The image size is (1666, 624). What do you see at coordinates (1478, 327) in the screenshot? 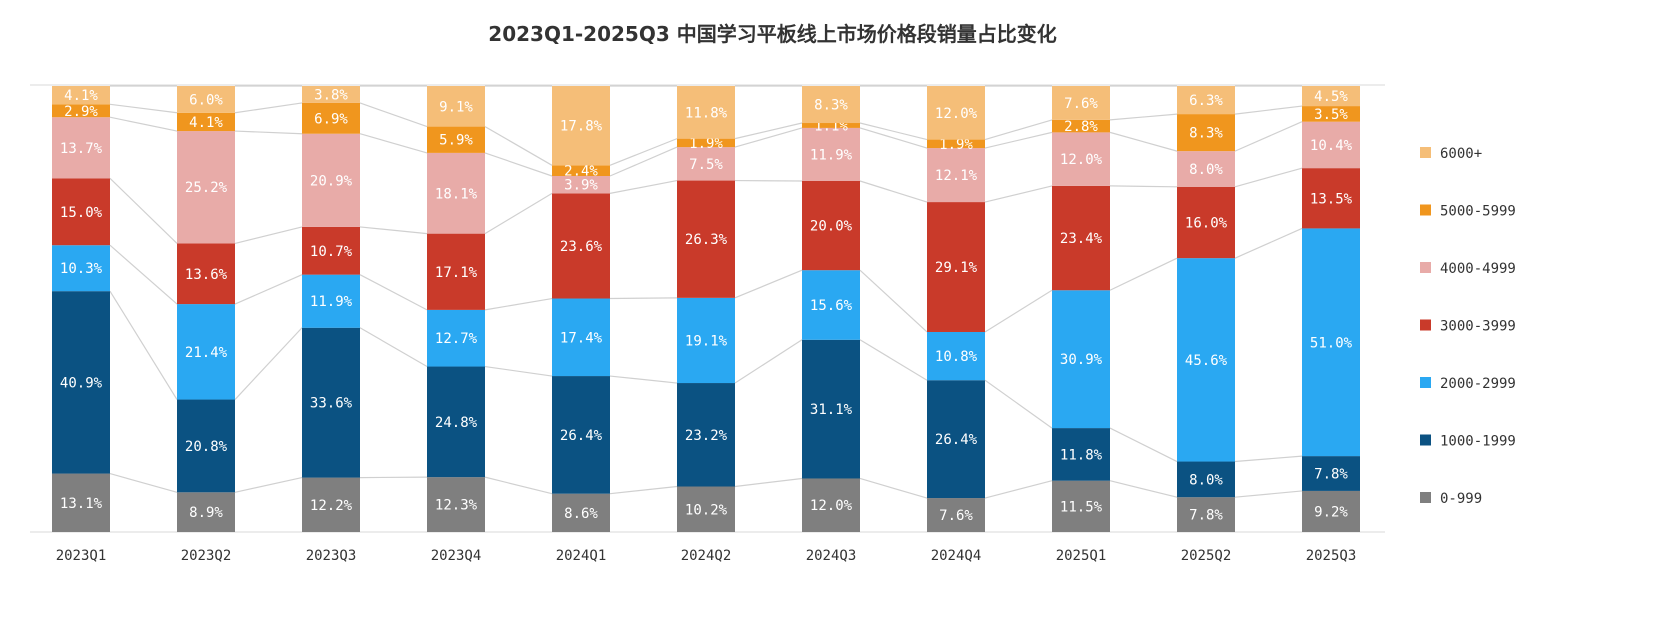
I see `legend-label: 3000-3999` at bounding box center [1478, 327].